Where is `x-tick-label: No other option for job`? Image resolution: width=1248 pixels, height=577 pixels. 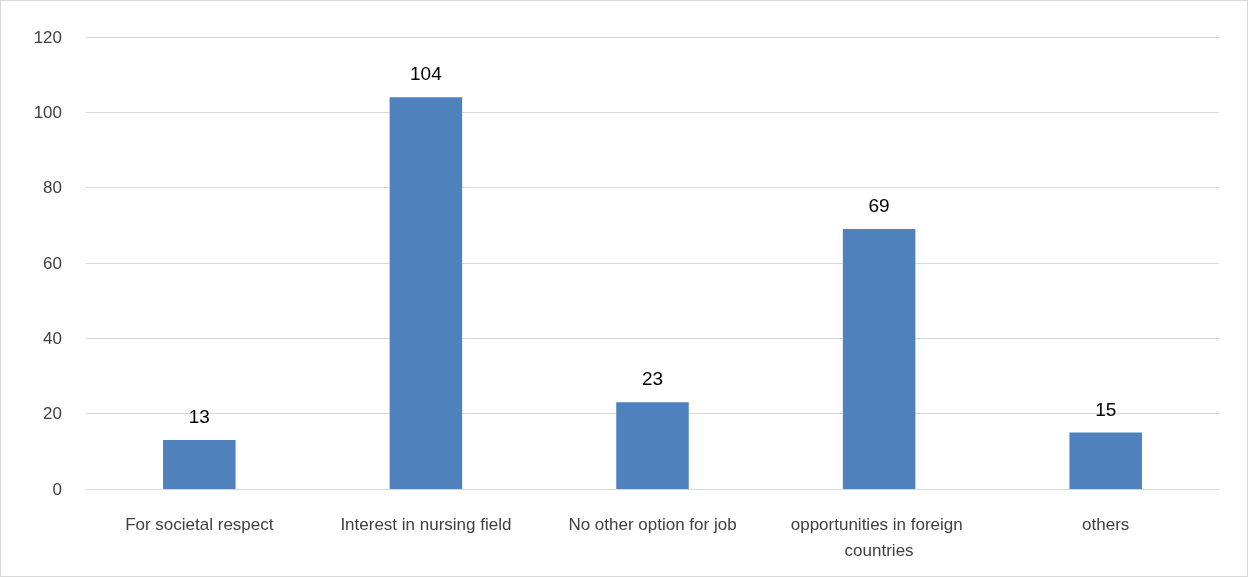 x-tick-label: No other option for job is located at coordinates (652, 524).